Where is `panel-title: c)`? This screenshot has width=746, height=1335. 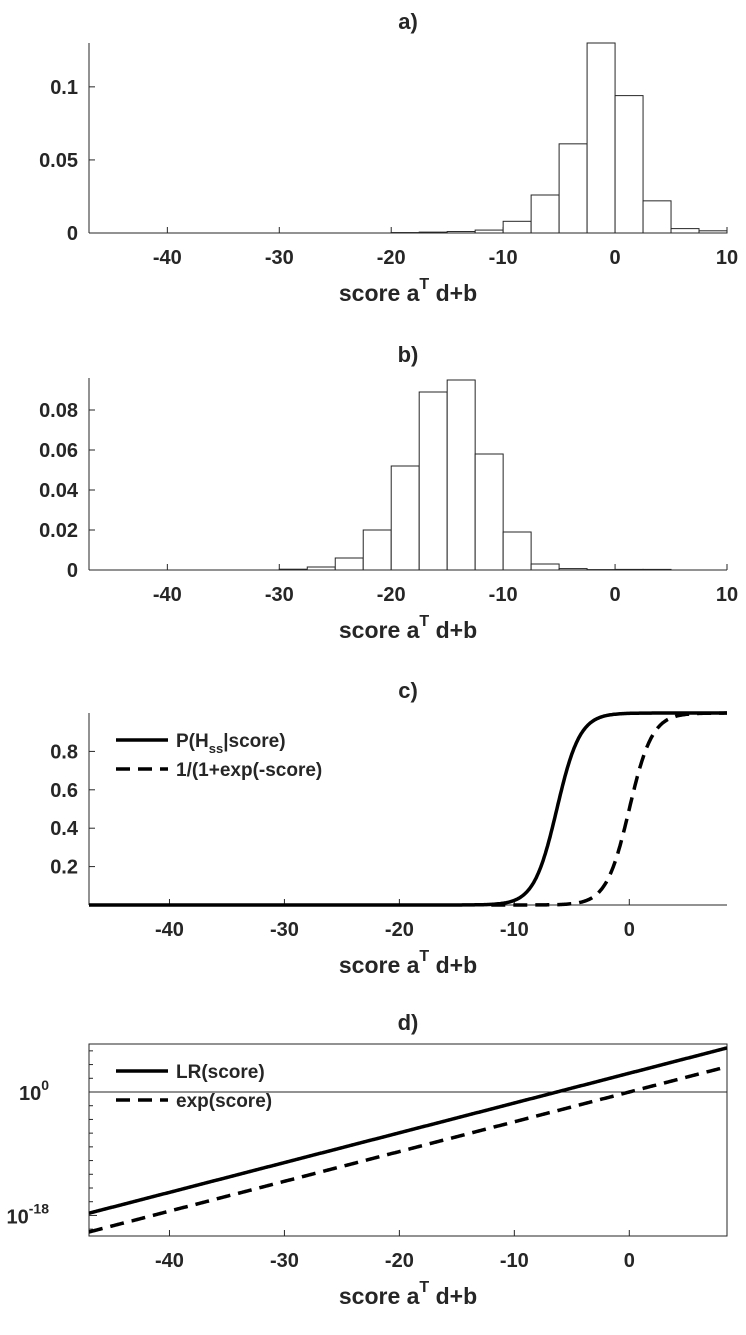 panel-title: c) is located at coordinates (408, 690).